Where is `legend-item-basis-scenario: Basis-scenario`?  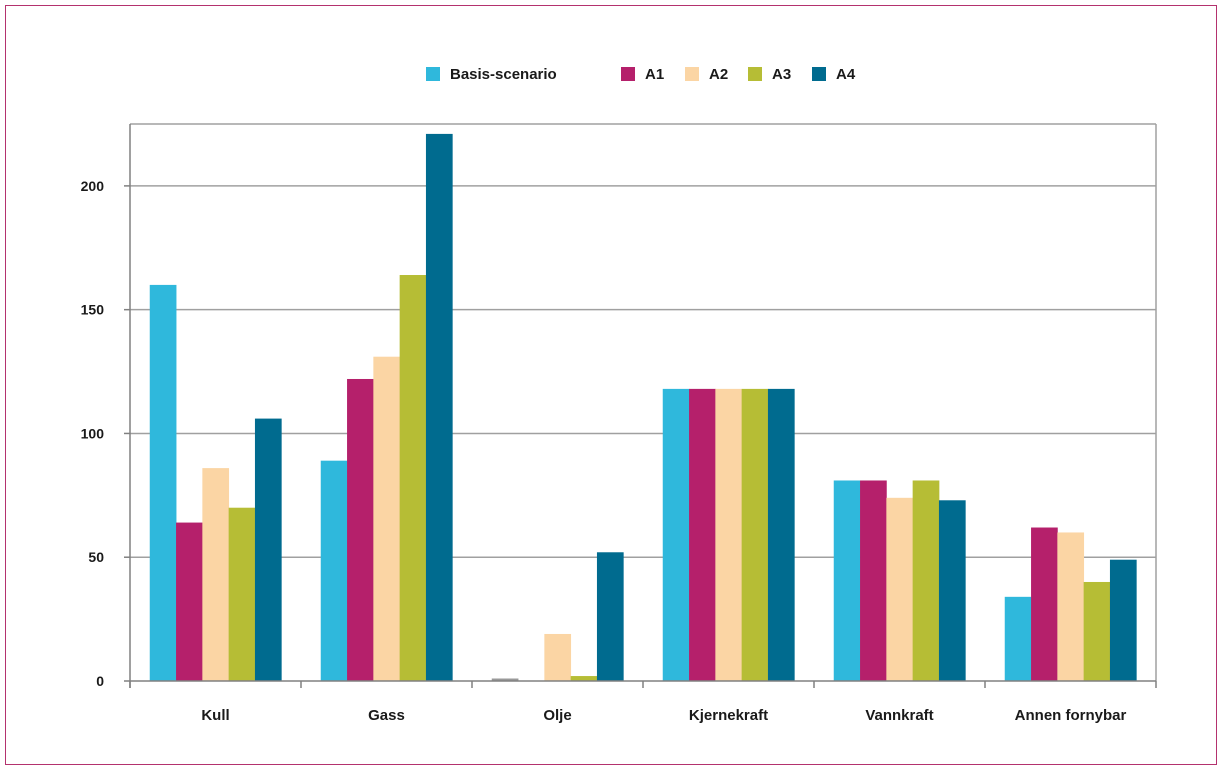 legend-item-basis-scenario: Basis-scenario is located at coordinates (491, 74).